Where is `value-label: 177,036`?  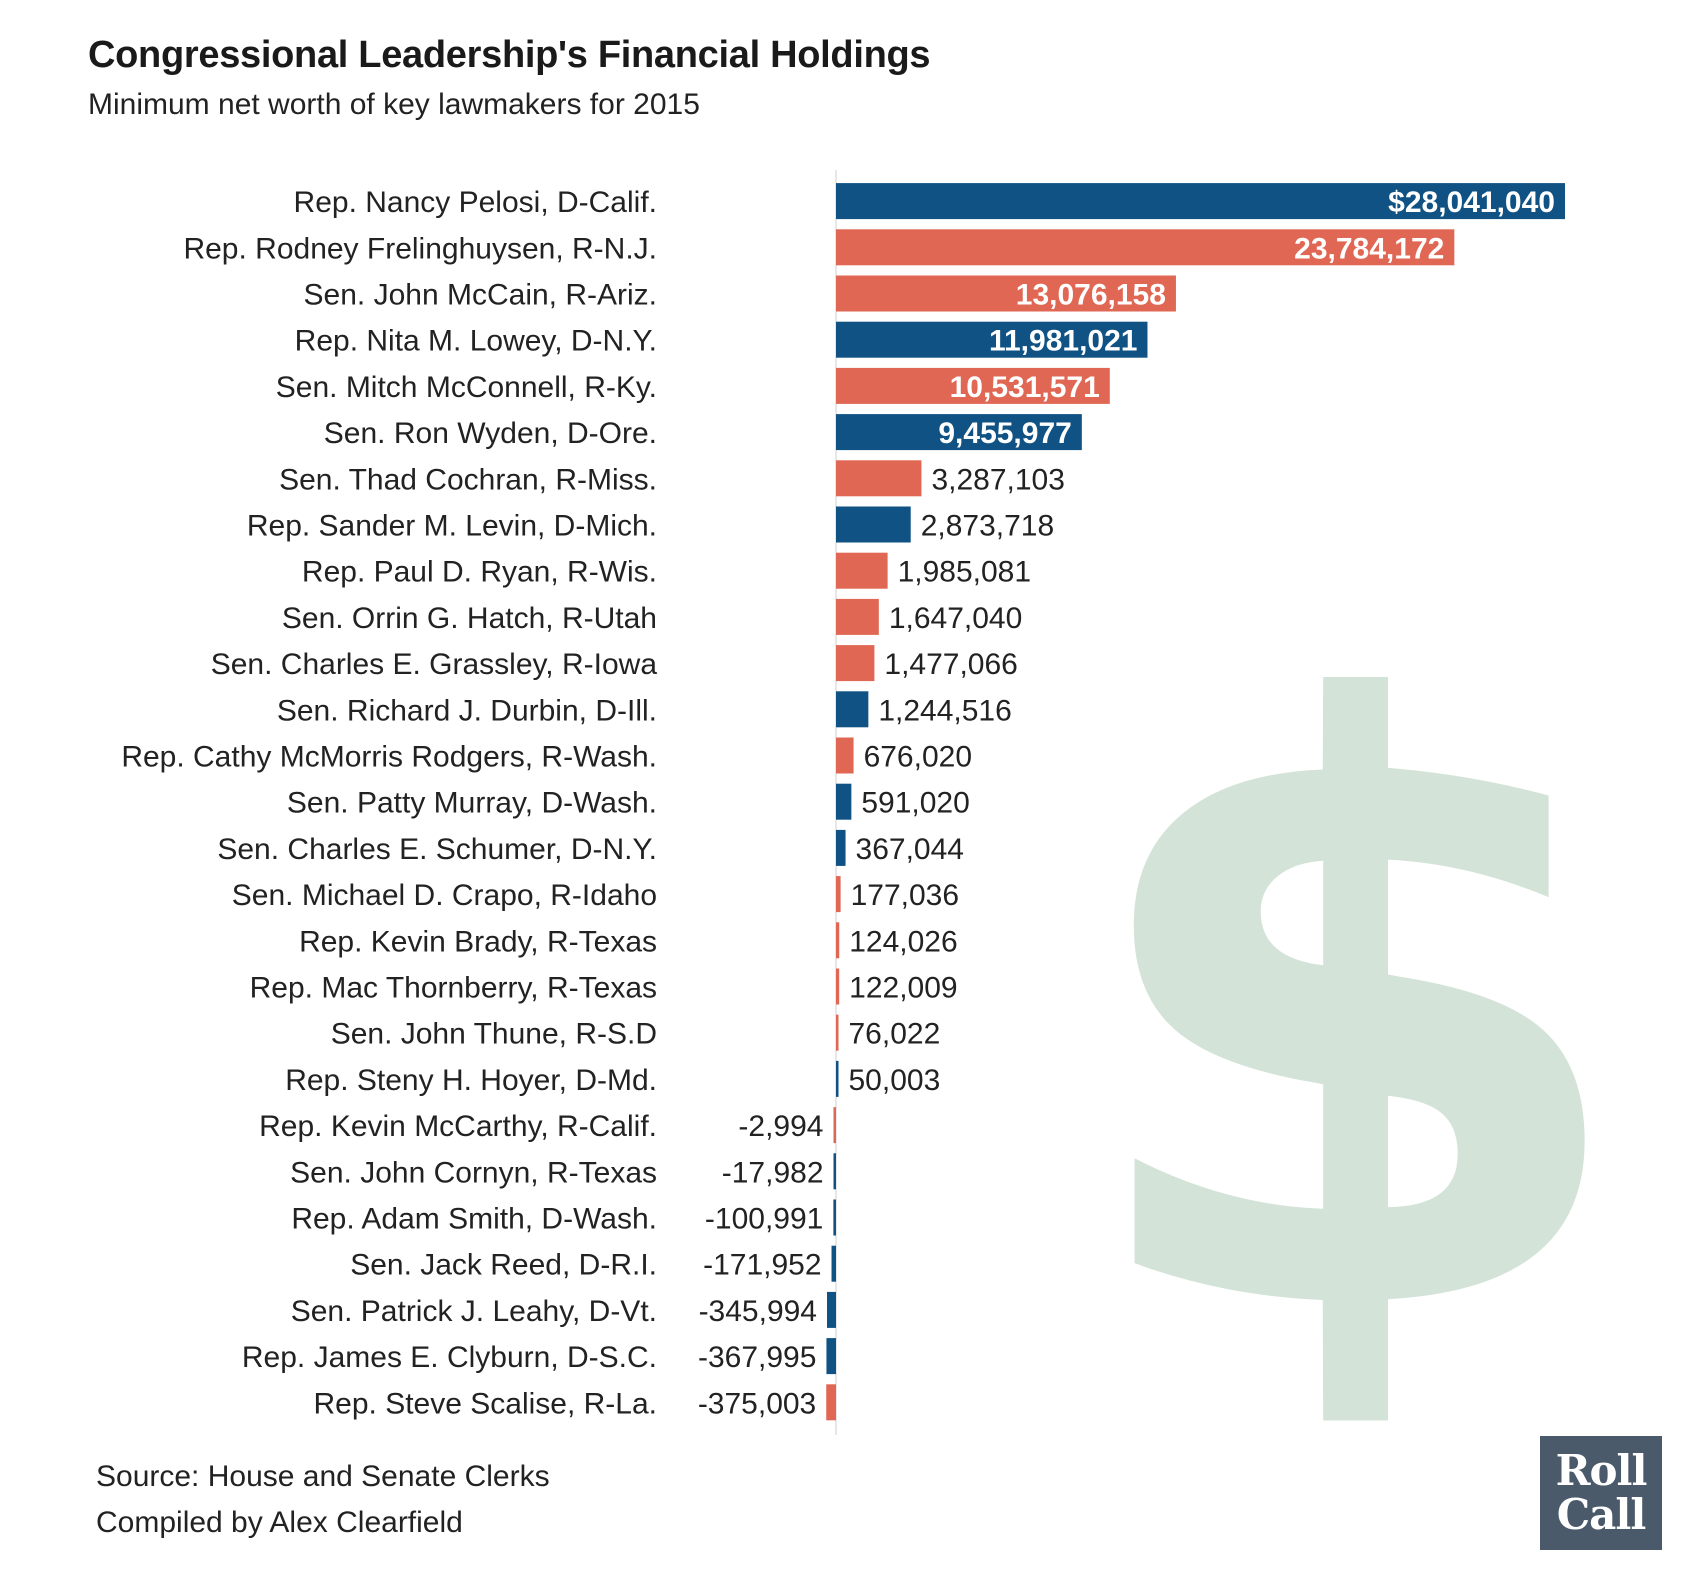 value-label: 177,036 is located at coordinates (905, 895).